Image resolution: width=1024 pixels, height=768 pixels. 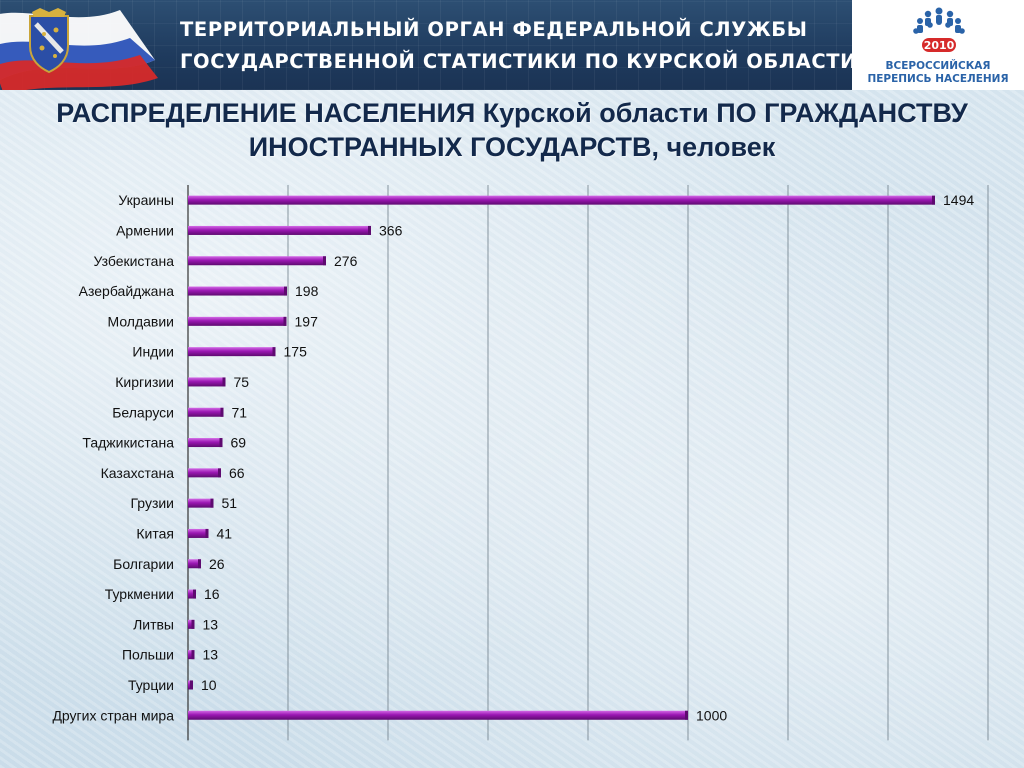 I want to click on category-label: Беларуси, so click(x=143, y=412).